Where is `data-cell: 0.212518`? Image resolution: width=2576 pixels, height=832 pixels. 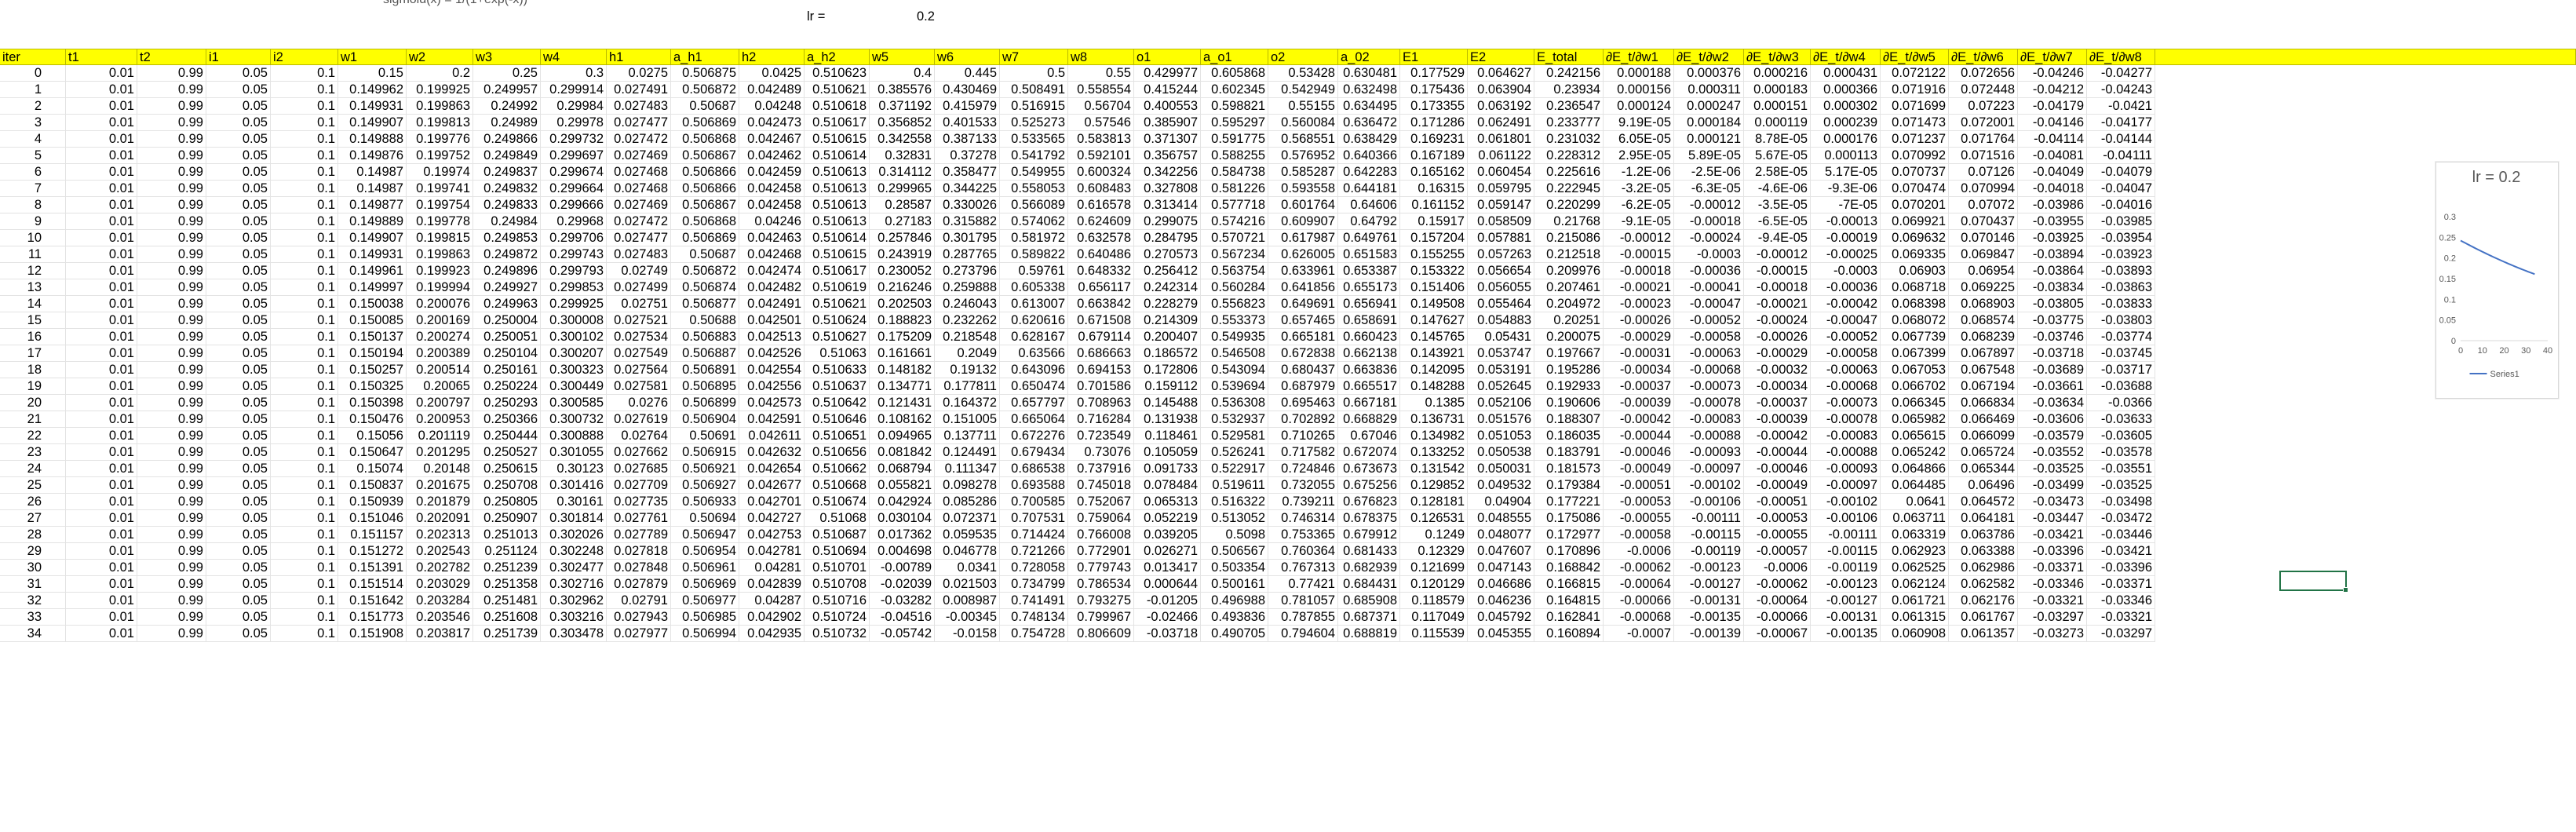 data-cell: 0.212518 is located at coordinates (1569, 254).